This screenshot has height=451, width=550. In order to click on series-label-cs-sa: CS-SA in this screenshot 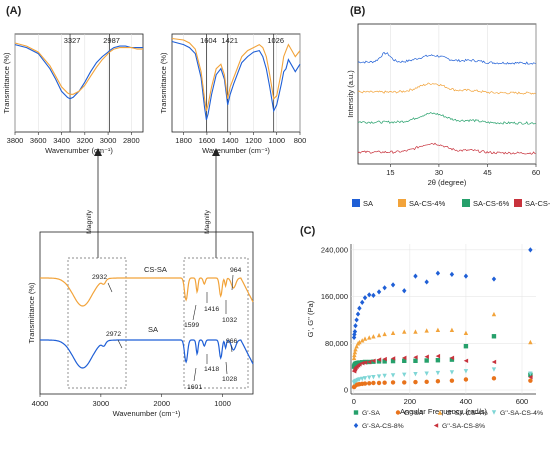, I will do `click(155, 269)`.